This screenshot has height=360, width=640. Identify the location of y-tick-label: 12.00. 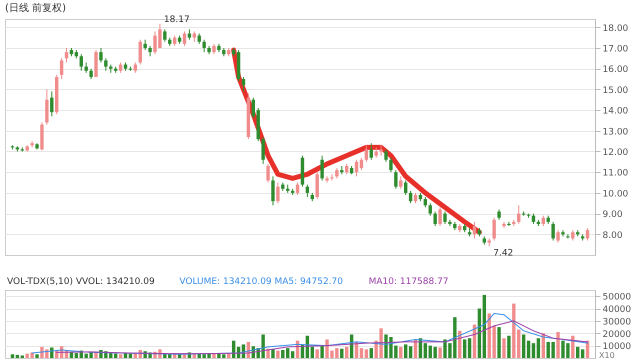
(615, 153).